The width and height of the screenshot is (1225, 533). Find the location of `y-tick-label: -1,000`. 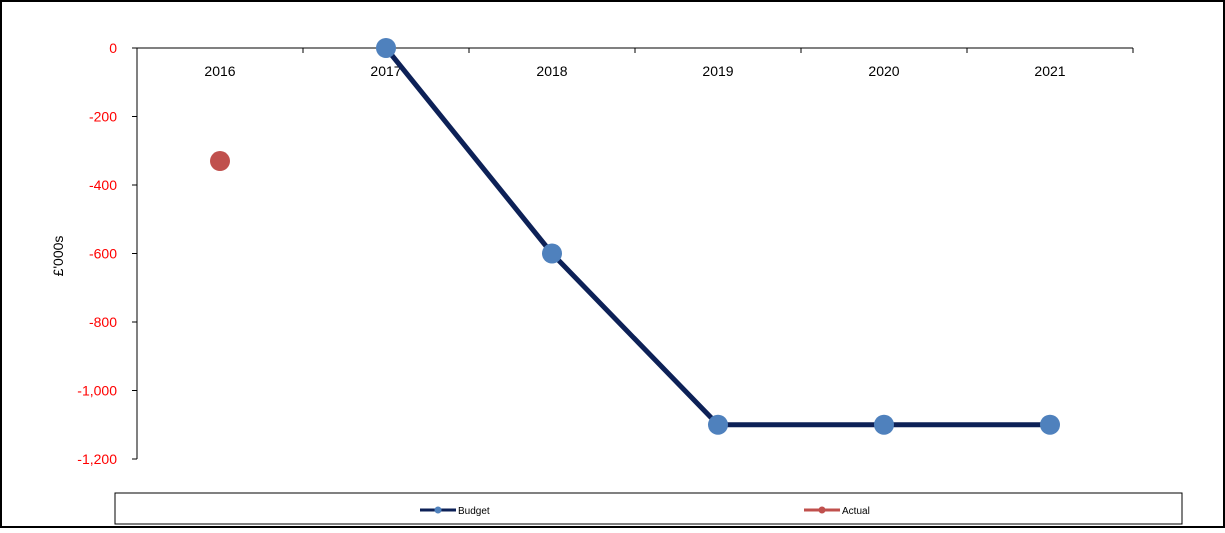

y-tick-label: -1,000 is located at coordinates (97, 391).